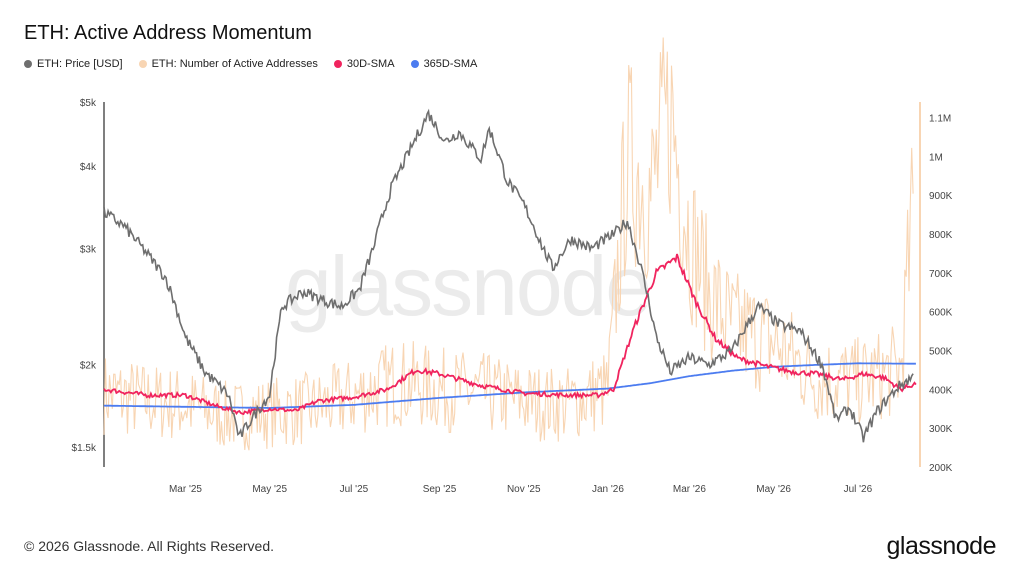 This screenshot has height=576, width=1024. What do you see at coordinates (84, 448) in the screenshot?
I see `y-left-tick-label: $1.5k` at bounding box center [84, 448].